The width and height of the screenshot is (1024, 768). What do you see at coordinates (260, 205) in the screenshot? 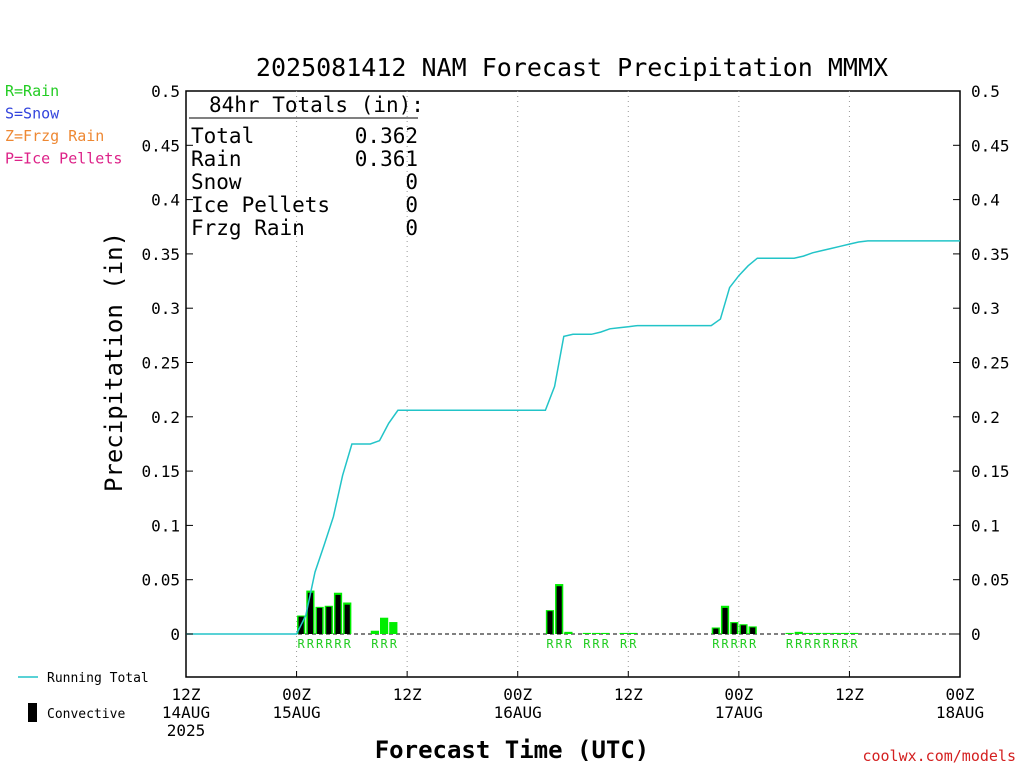
I see `totals-row-label: Ice Pellets` at bounding box center [260, 205].